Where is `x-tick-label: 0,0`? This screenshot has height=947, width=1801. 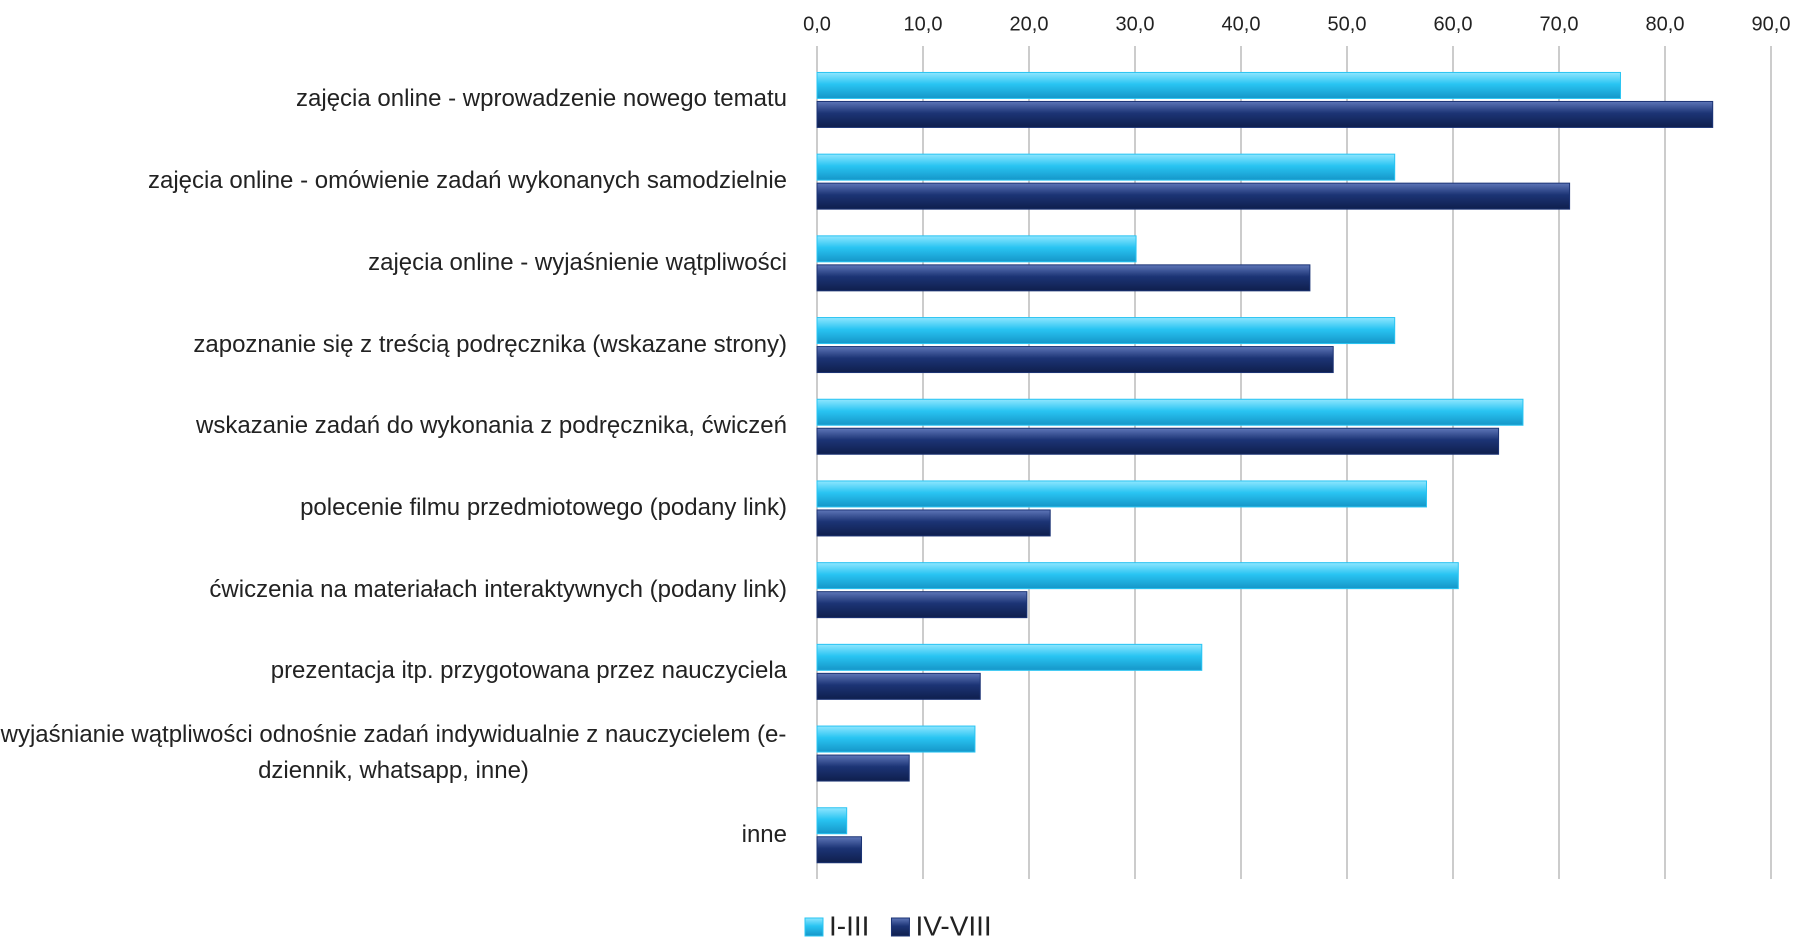 x-tick-label: 0,0 is located at coordinates (817, 24).